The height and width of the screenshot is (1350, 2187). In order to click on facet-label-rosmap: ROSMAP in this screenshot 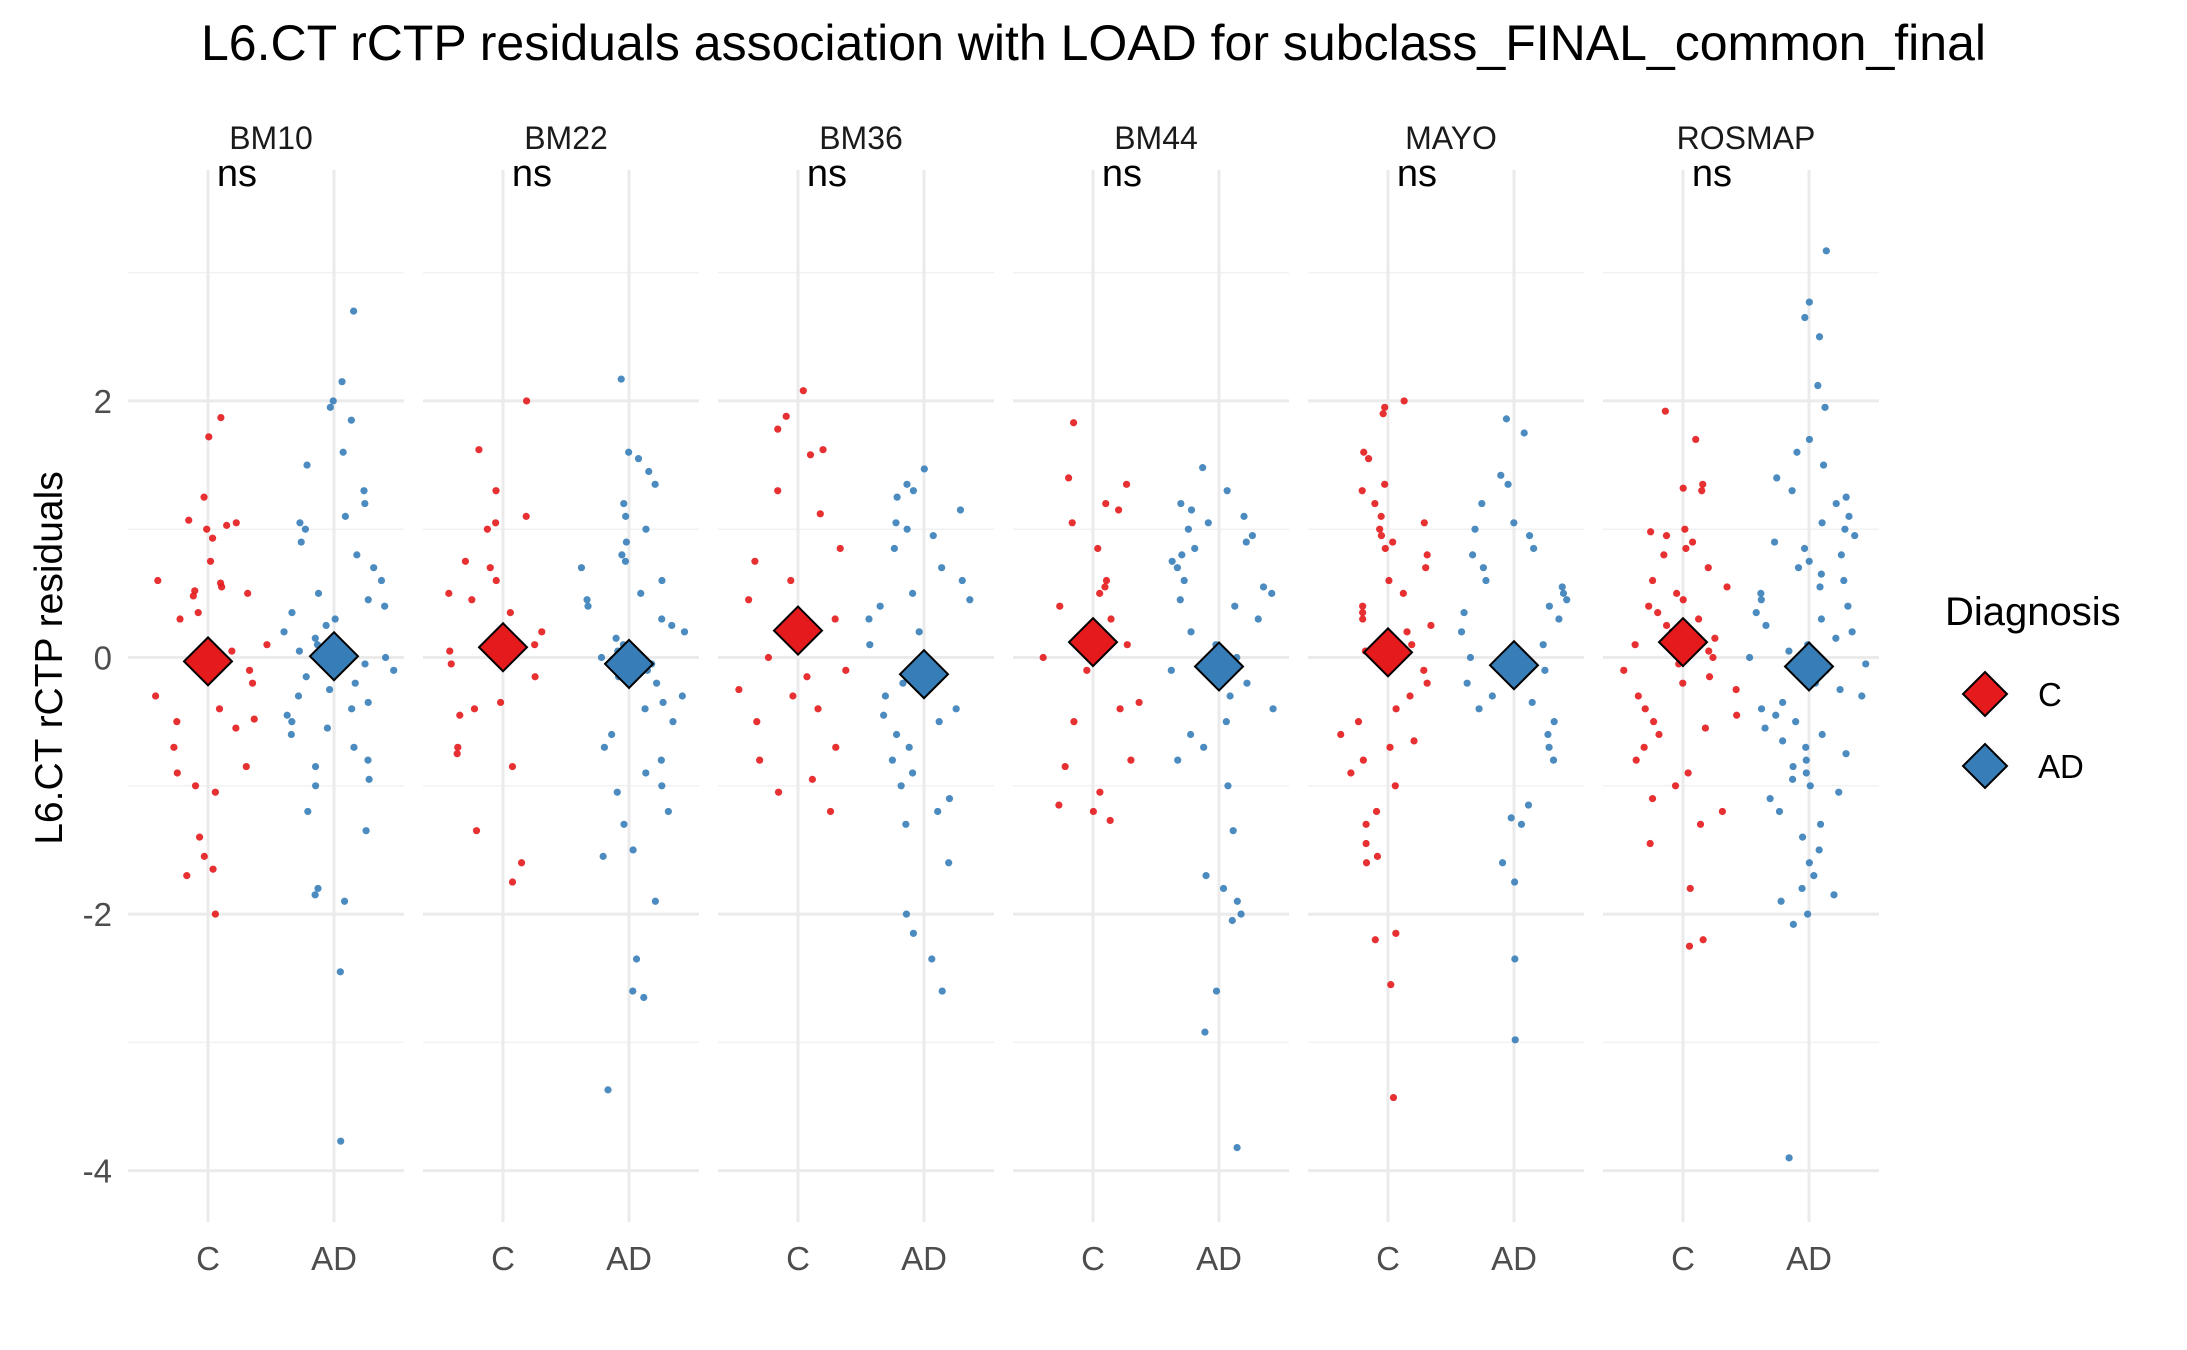, I will do `click(1746, 138)`.